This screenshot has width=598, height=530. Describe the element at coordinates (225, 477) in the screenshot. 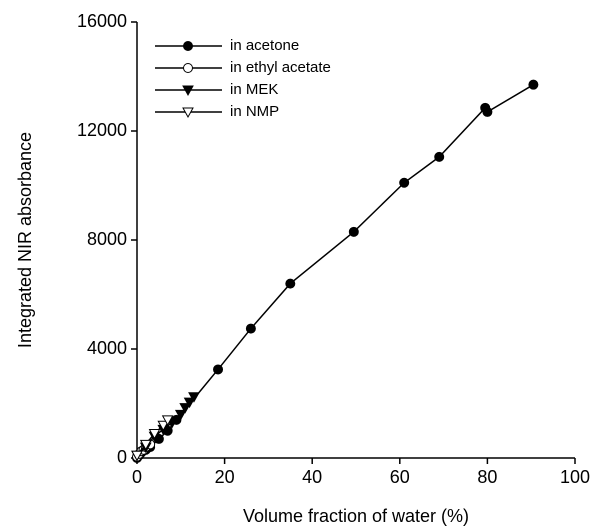

I see `x-tick-label: 20` at that location.